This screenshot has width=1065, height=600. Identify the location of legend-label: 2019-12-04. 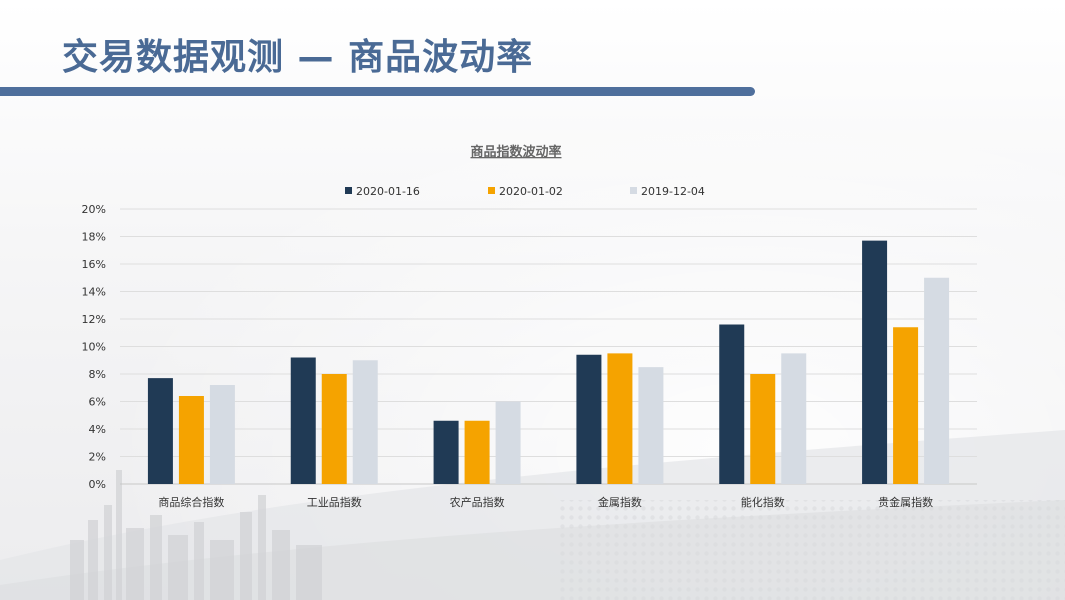
(673, 191).